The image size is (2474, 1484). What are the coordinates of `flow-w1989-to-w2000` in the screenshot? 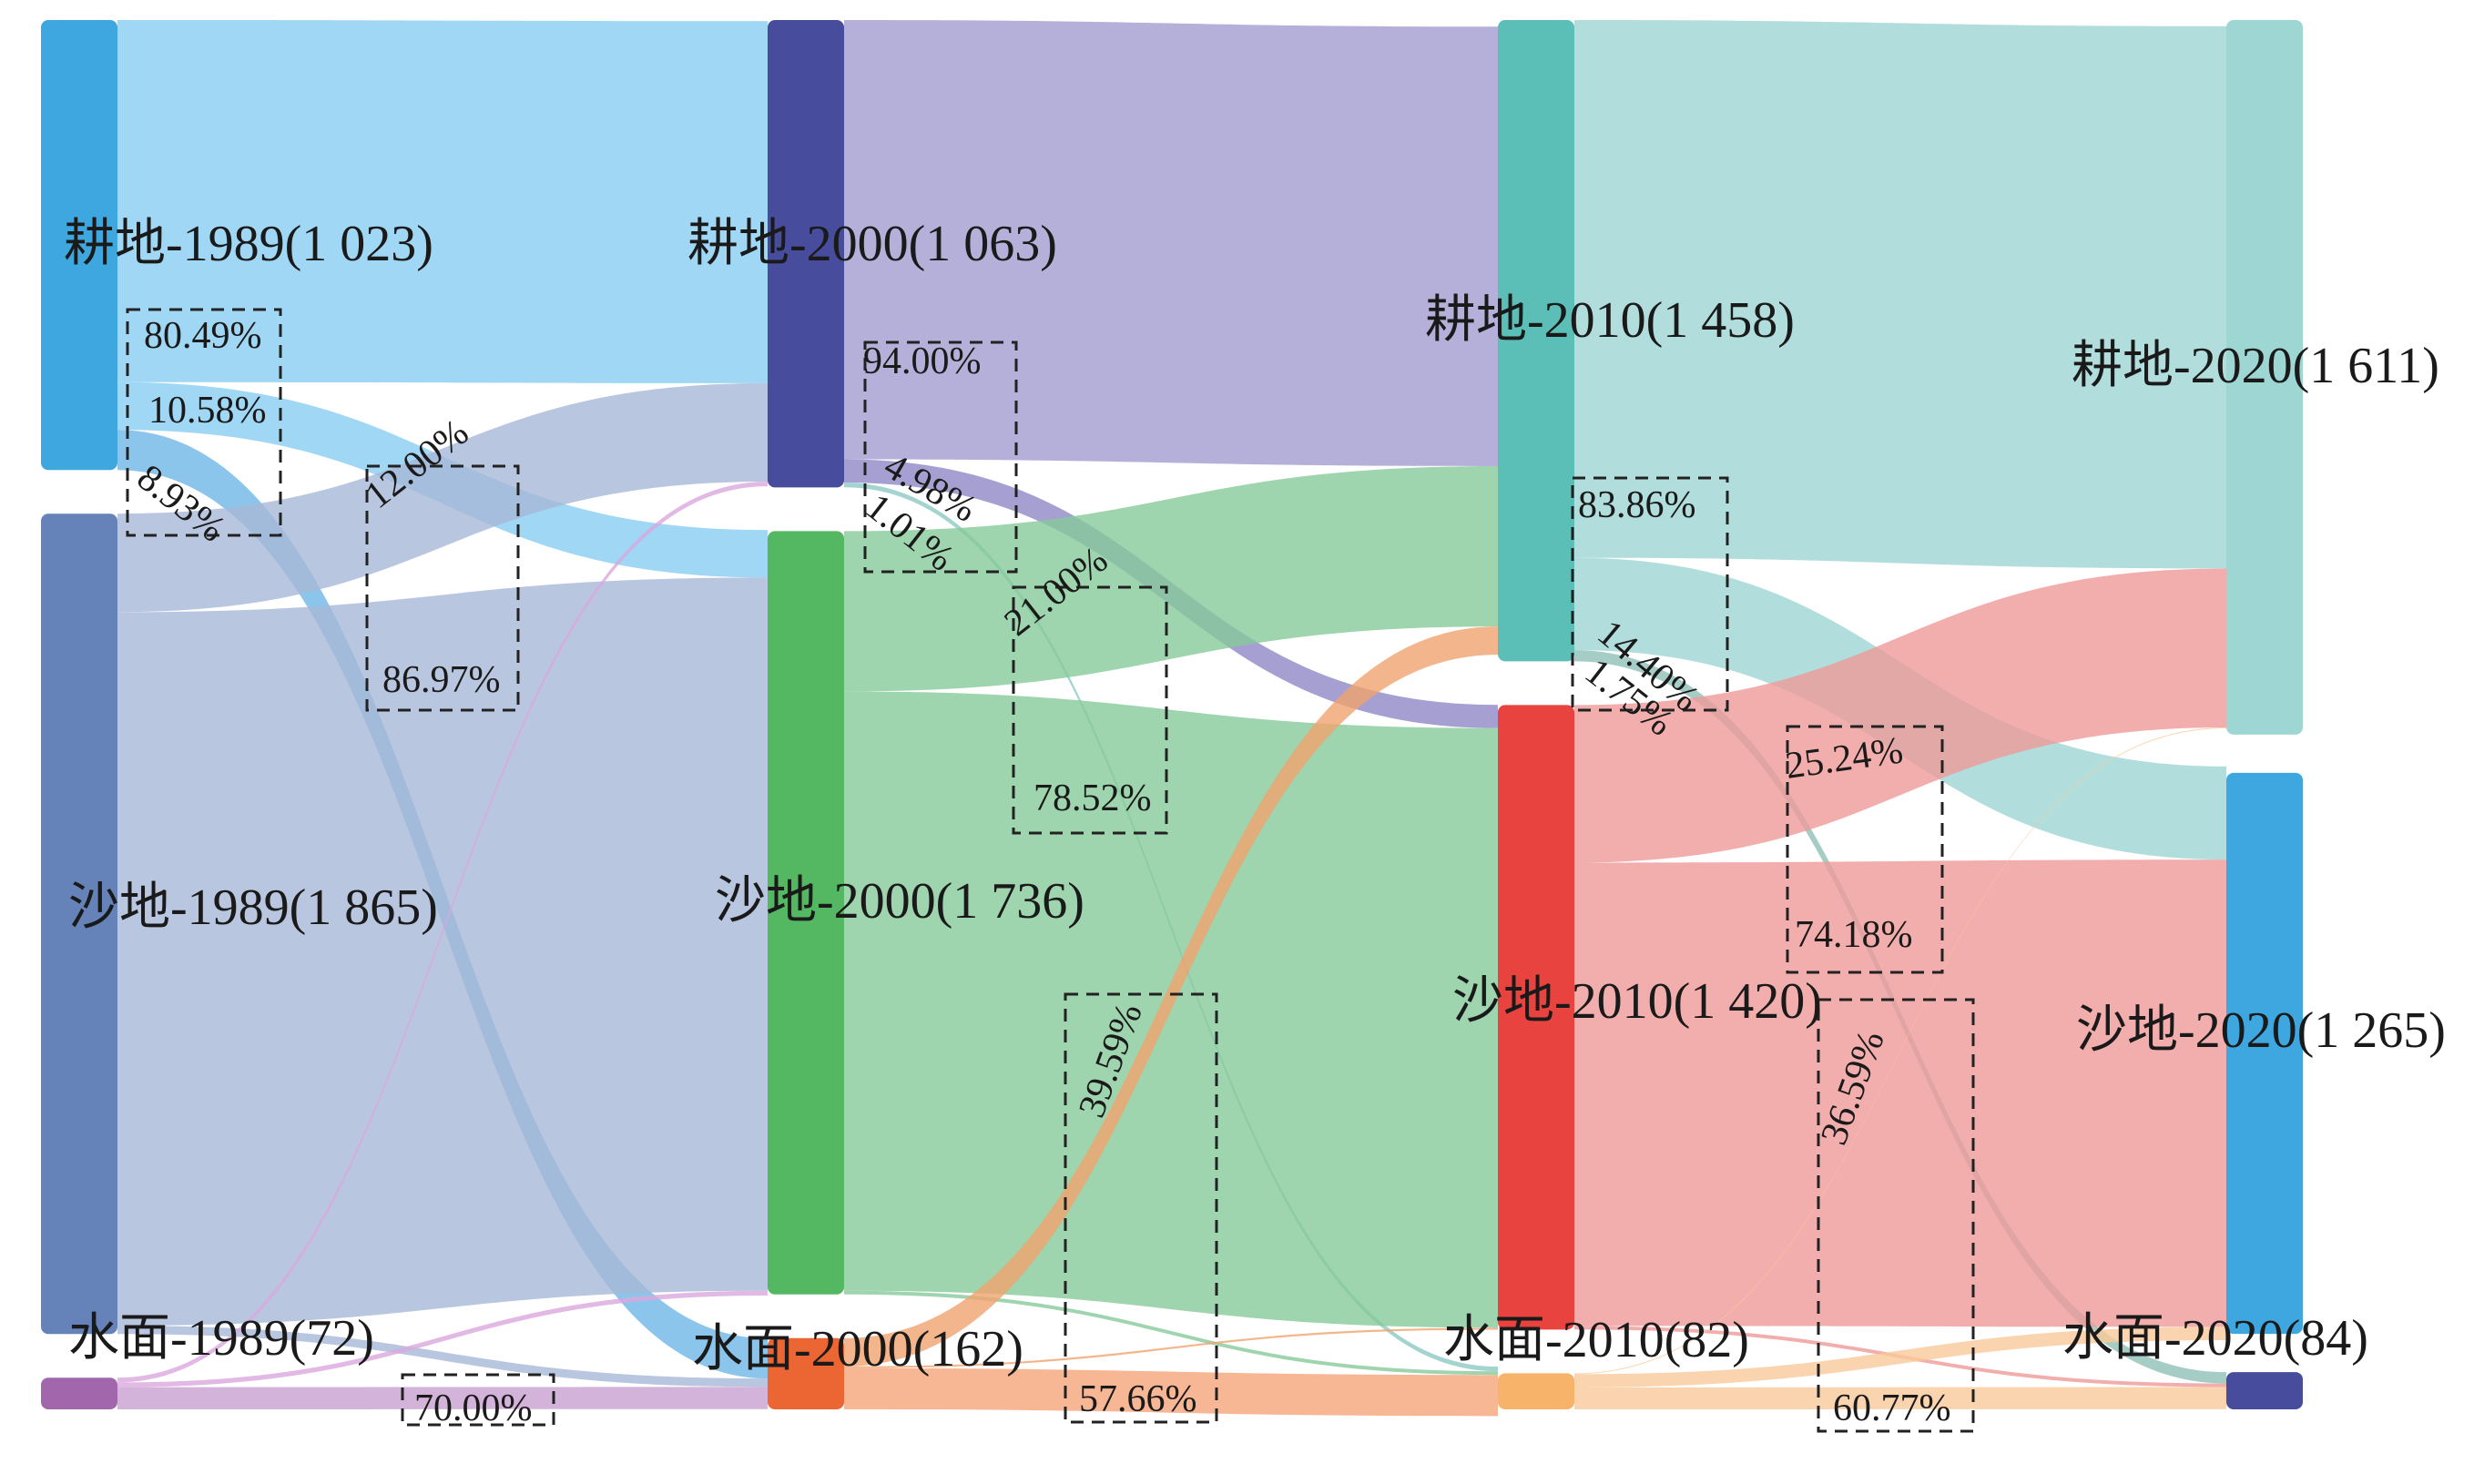 It's located at (443, 1398).